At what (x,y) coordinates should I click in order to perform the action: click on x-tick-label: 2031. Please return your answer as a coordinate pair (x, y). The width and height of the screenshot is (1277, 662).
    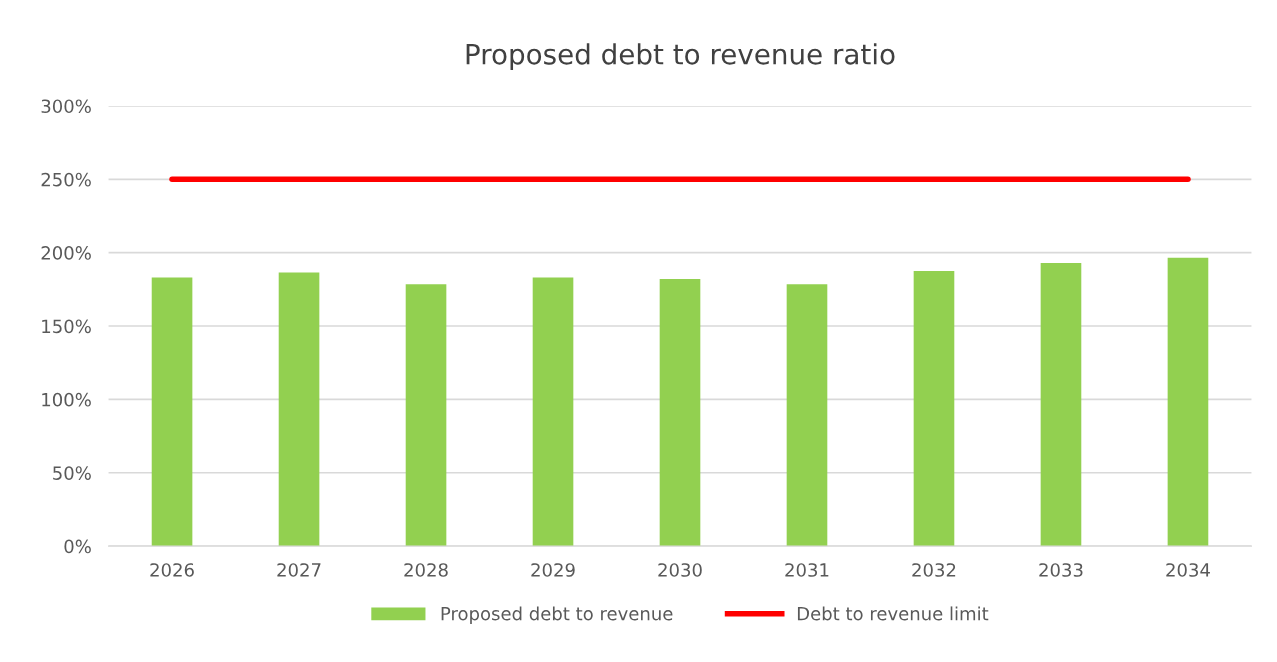
    Looking at the image, I should click on (807, 570).